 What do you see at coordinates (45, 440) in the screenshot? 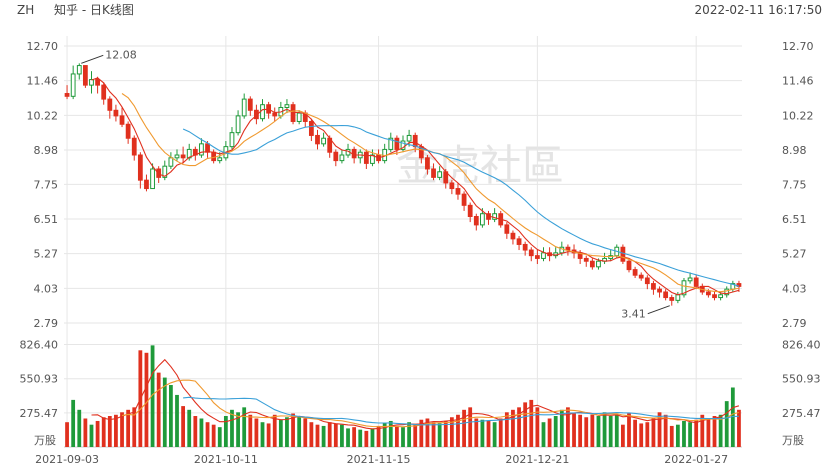
I see `volume-unit-left: 万股` at bounding box center [45, 440].